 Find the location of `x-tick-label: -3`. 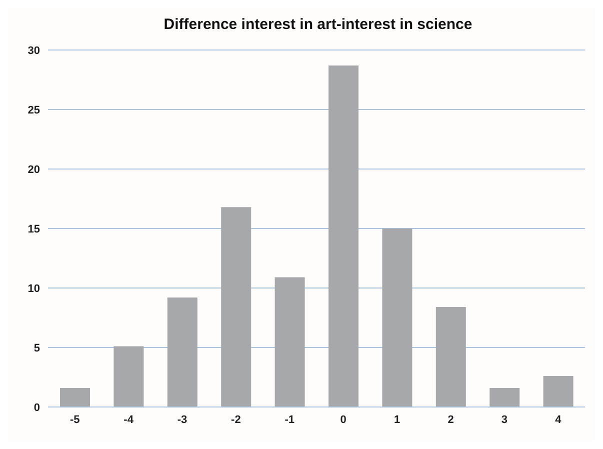

x-tick-label: -3 is located at coordinates (182, 420).